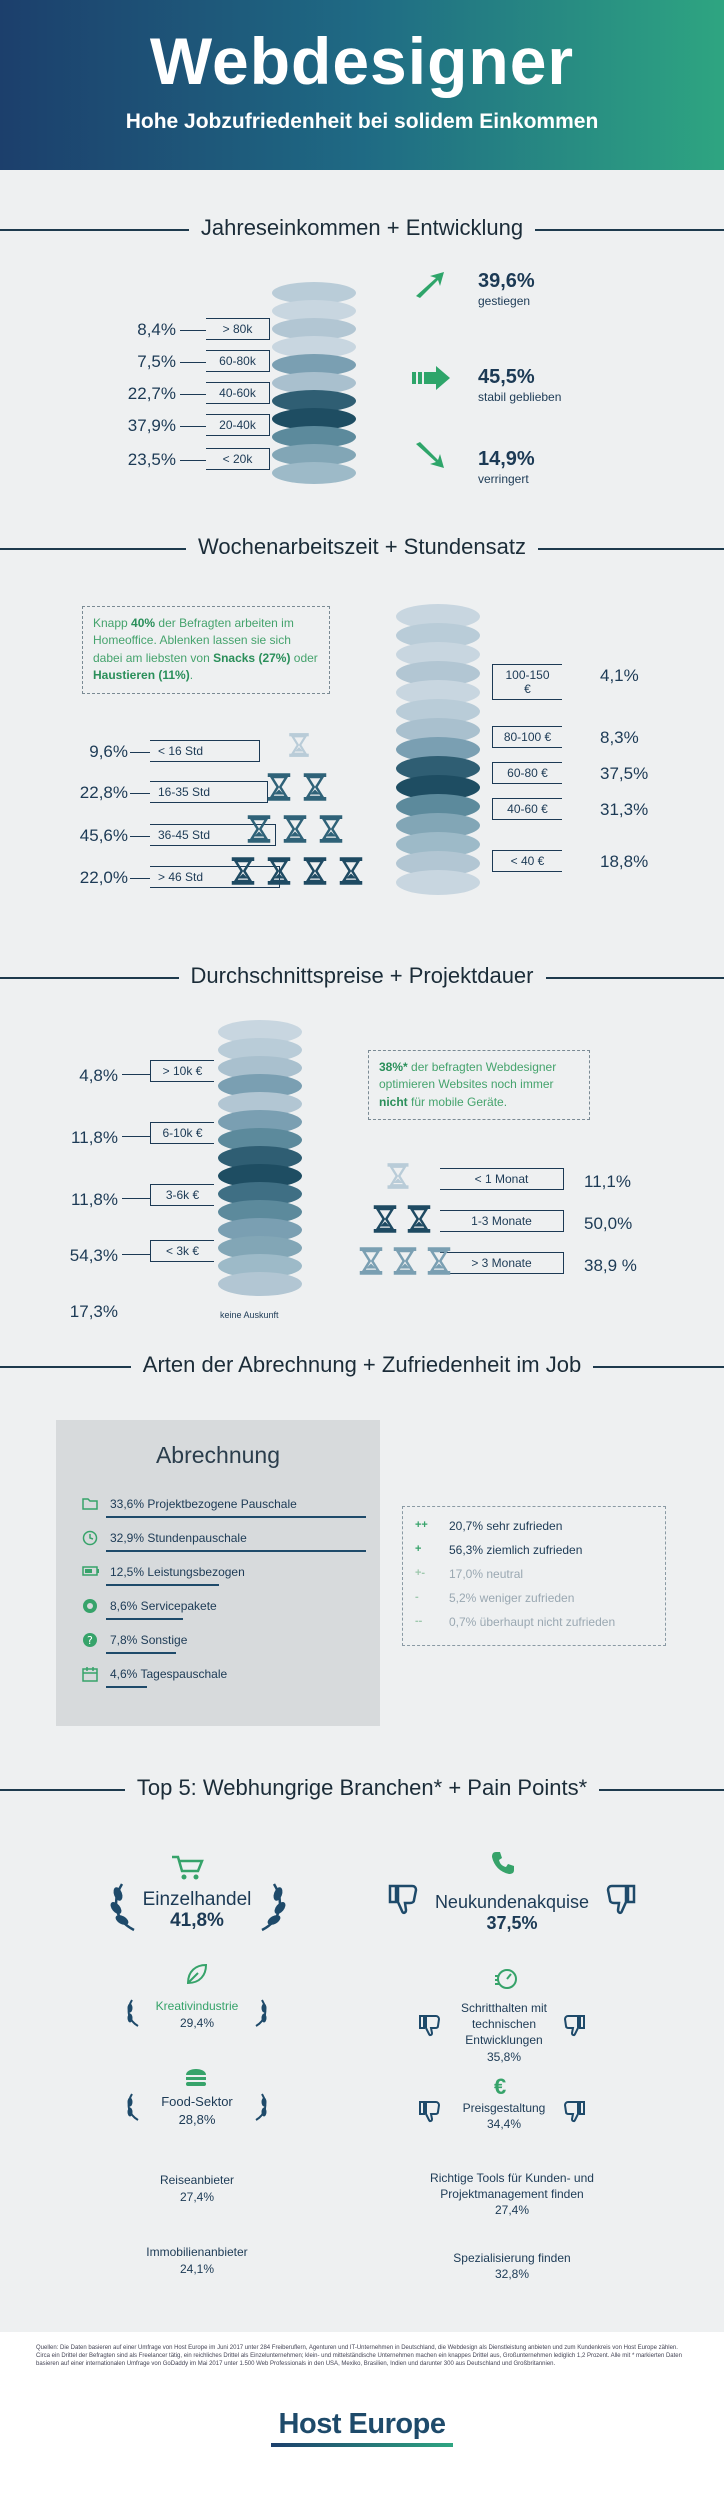 The width and height of the screenshot is (724, 2500). I want to click on industry-4: Reiseanbieter 27,4%, so click(197, 2188).